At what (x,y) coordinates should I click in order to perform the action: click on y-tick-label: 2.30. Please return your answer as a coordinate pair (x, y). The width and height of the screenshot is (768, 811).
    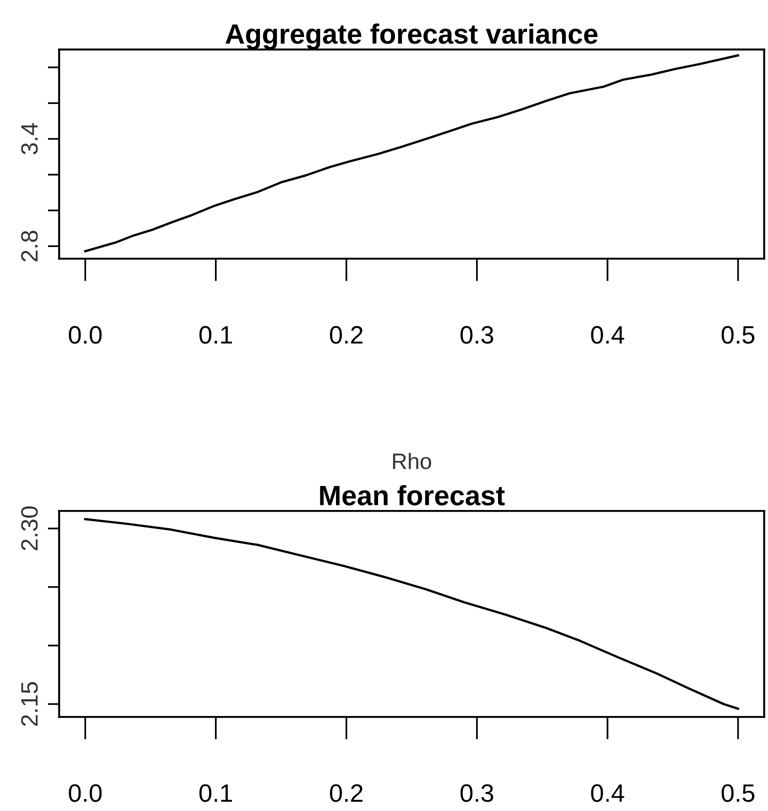
    Looking at the image, I should click on (29, 528).